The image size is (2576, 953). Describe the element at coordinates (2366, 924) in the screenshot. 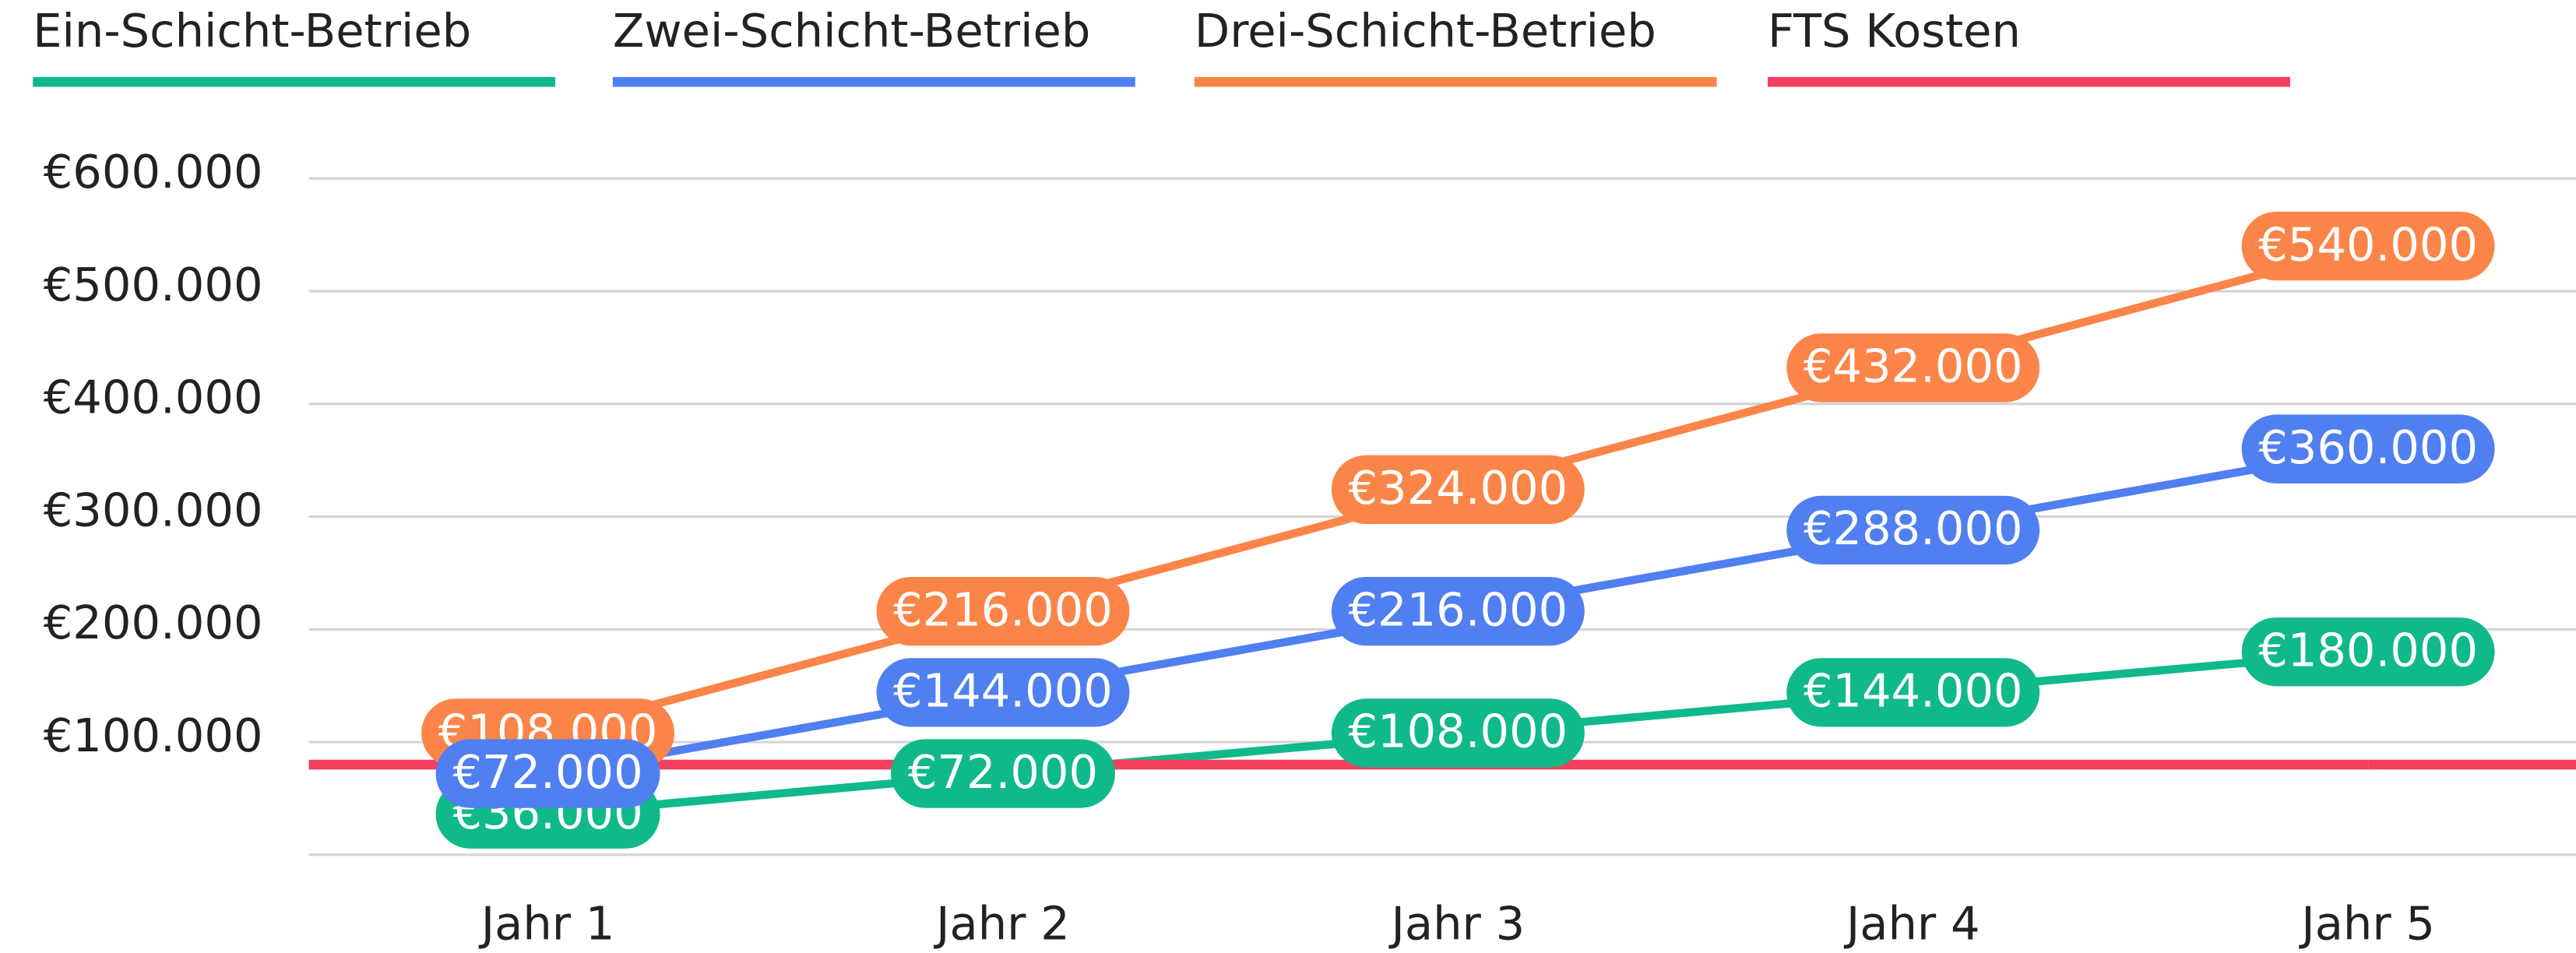

I see `x-tick-label: Jahr 5` at that location.